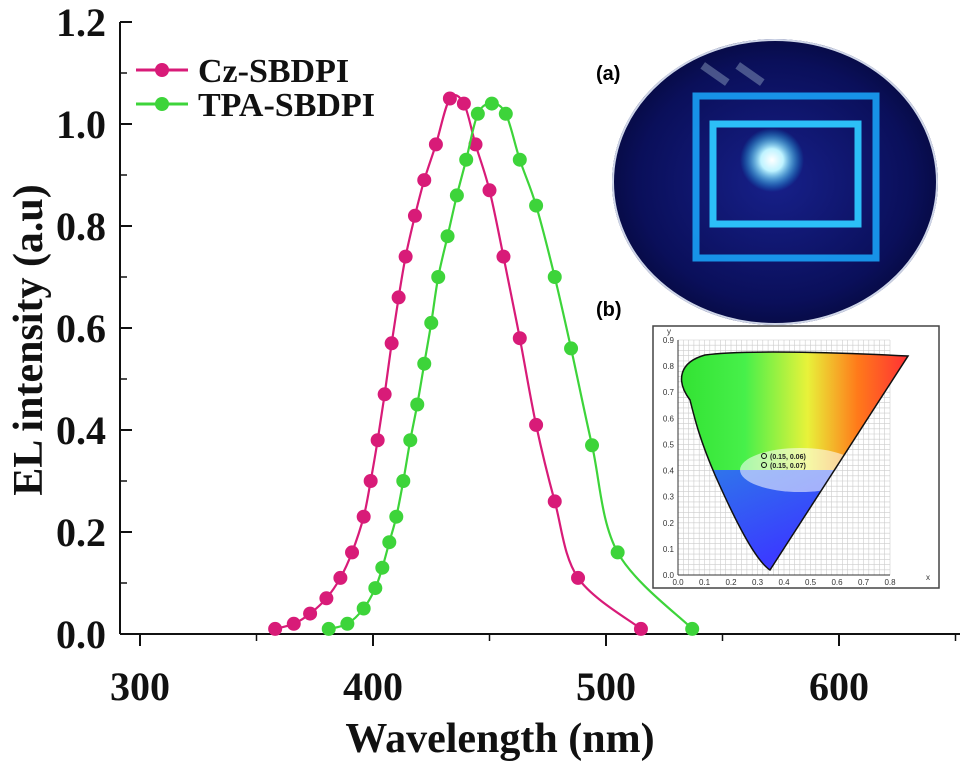 The width and height of the screenshot is (968, 771). I want to click on inset-b-label: (b), so click(609, 310).